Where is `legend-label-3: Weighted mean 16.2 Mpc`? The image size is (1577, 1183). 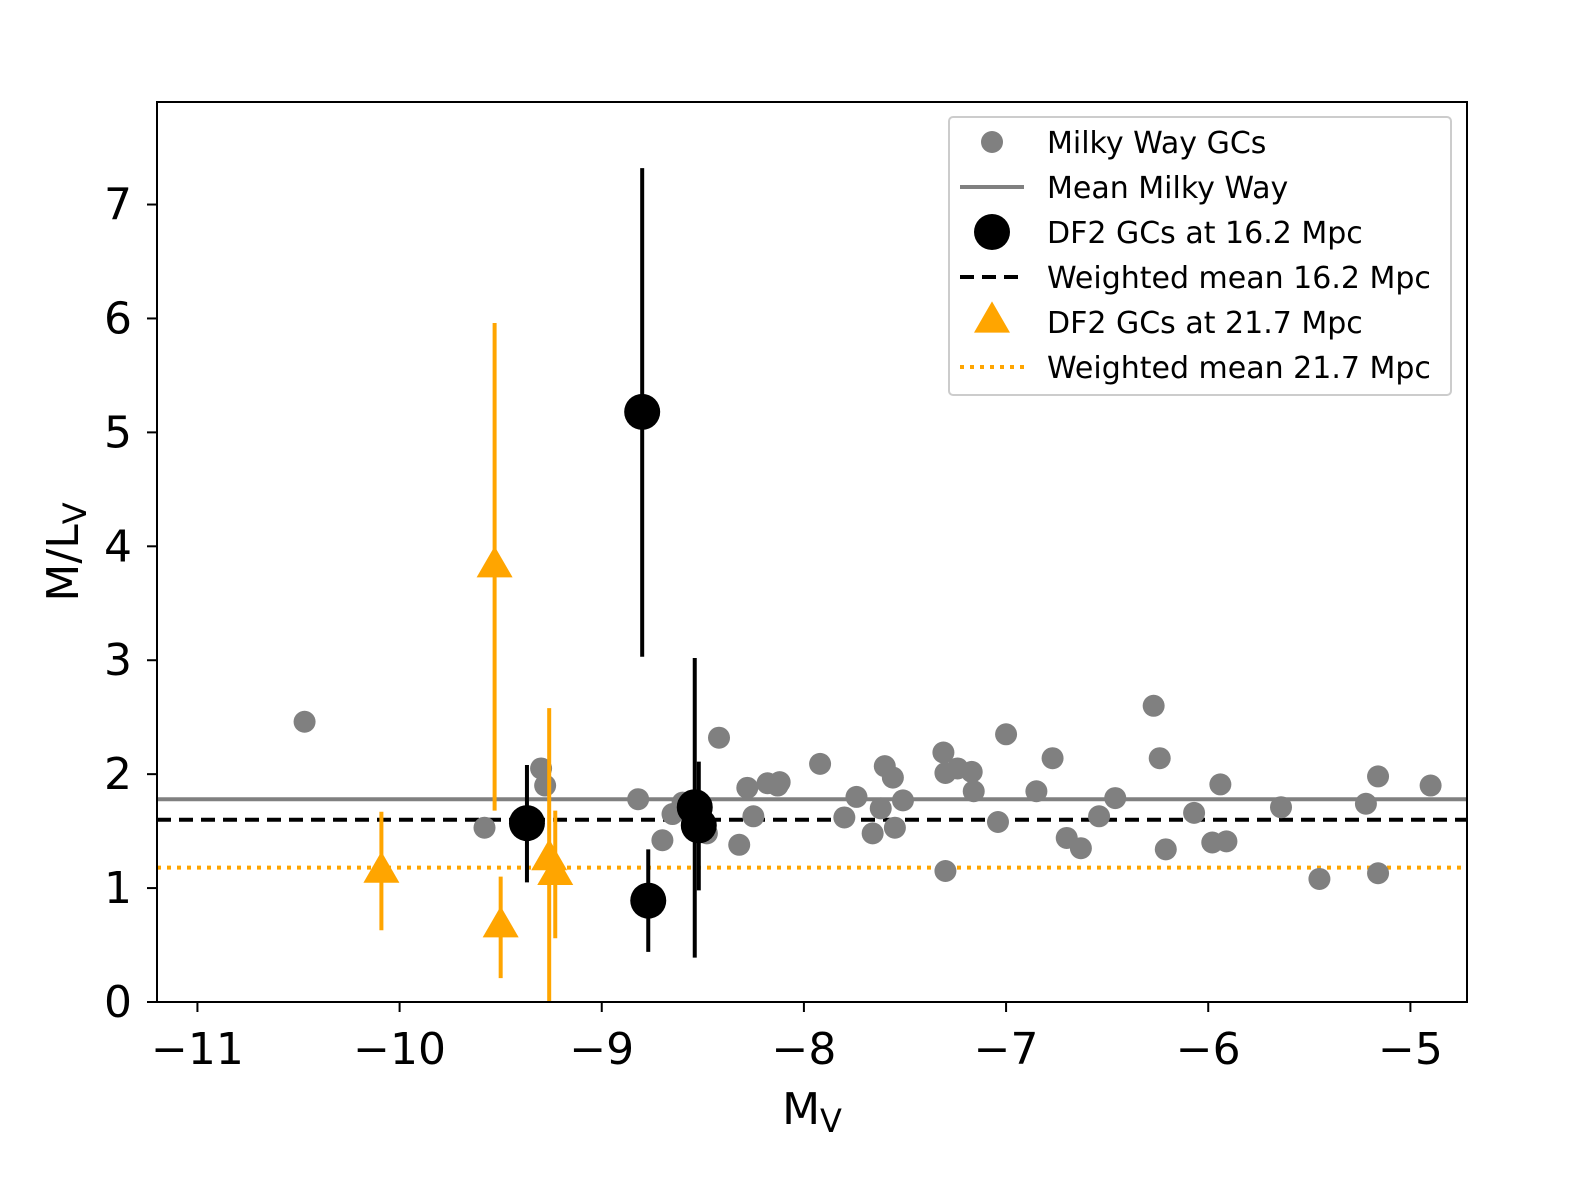 legend-label-3: Weighted mean 16.2 Mpc is located at coordinates (1239, 278).